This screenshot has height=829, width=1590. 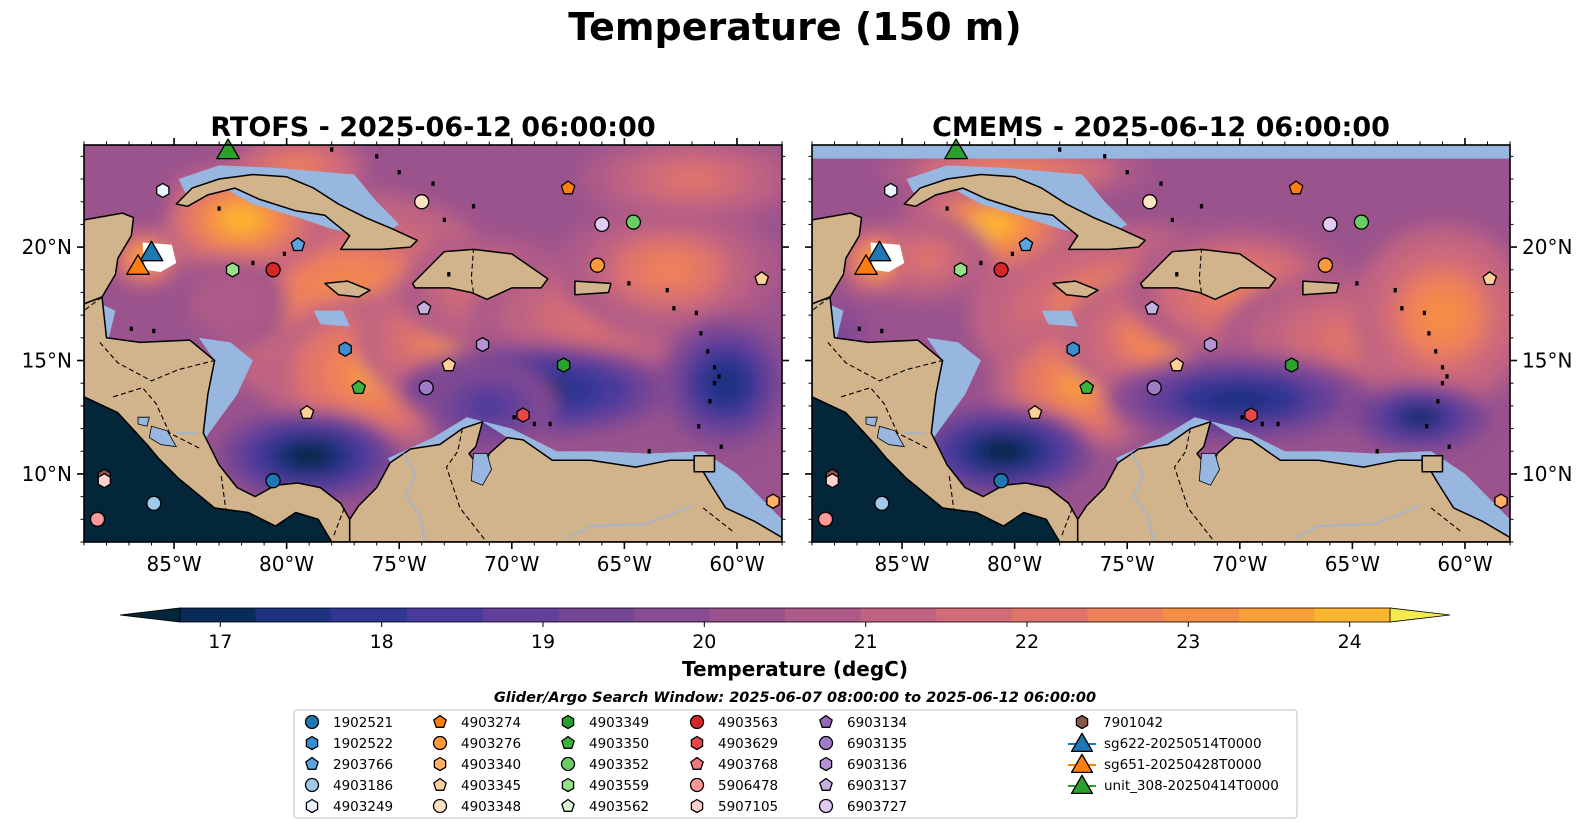 What do you see at coordinates (624, 564) in the screenshot?
I see `lon-tick-label: 65°W` at bounding box center [624, 564].